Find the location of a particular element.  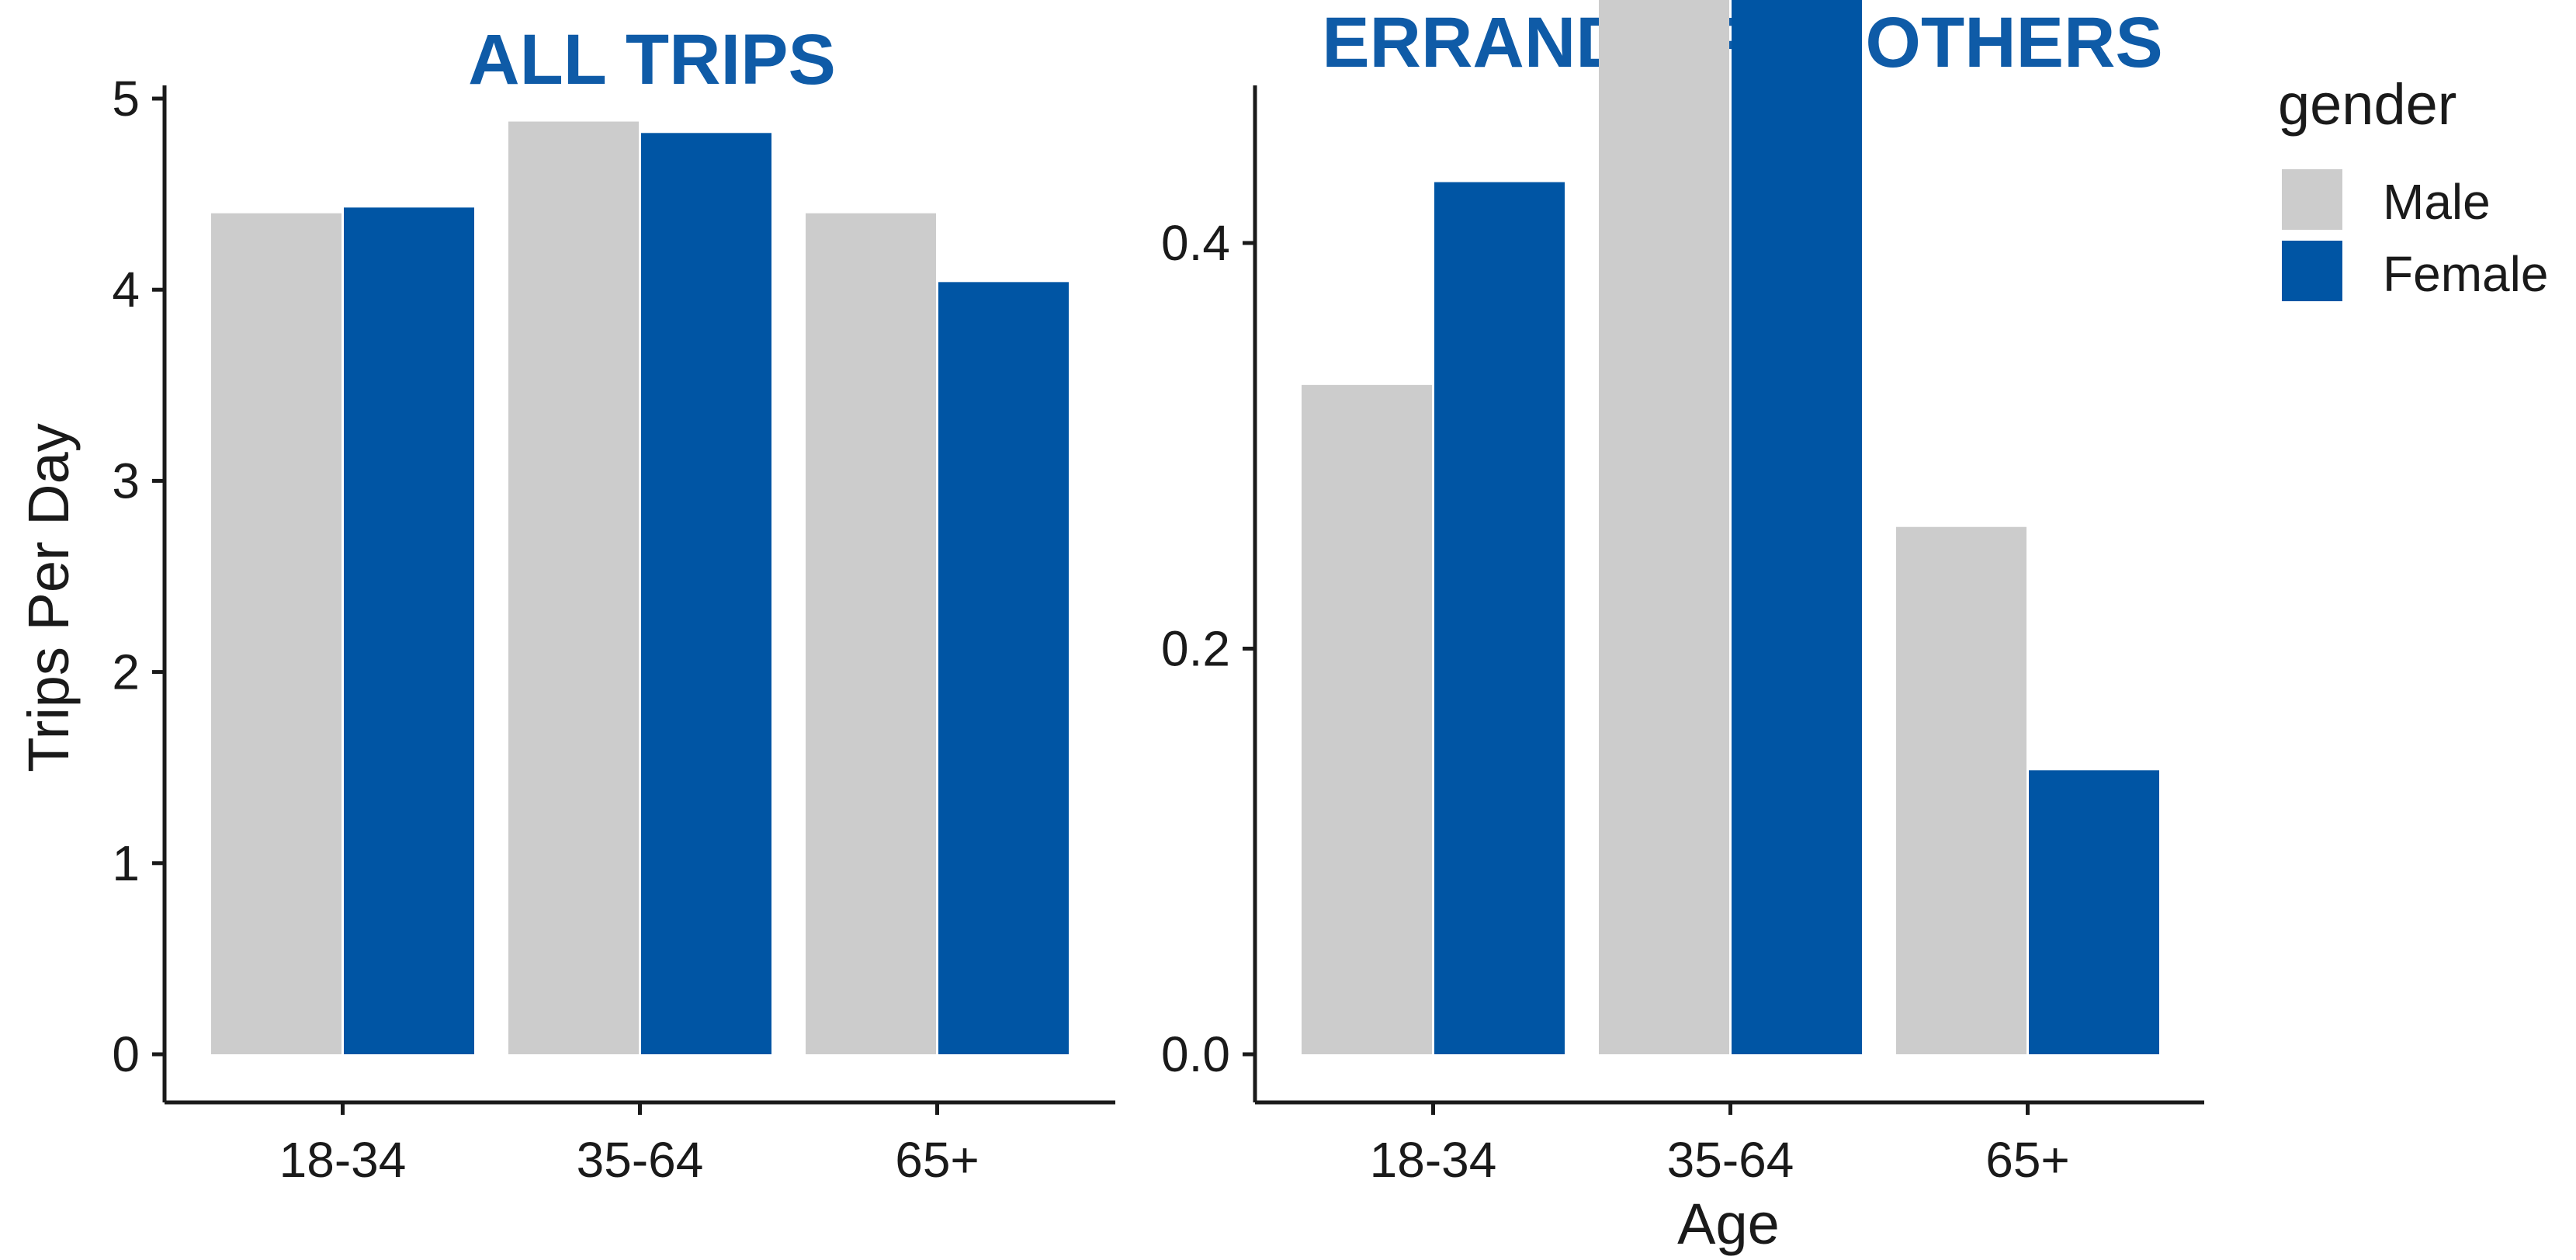

y-tick-label: 2 is located at coordinates (126, 672).